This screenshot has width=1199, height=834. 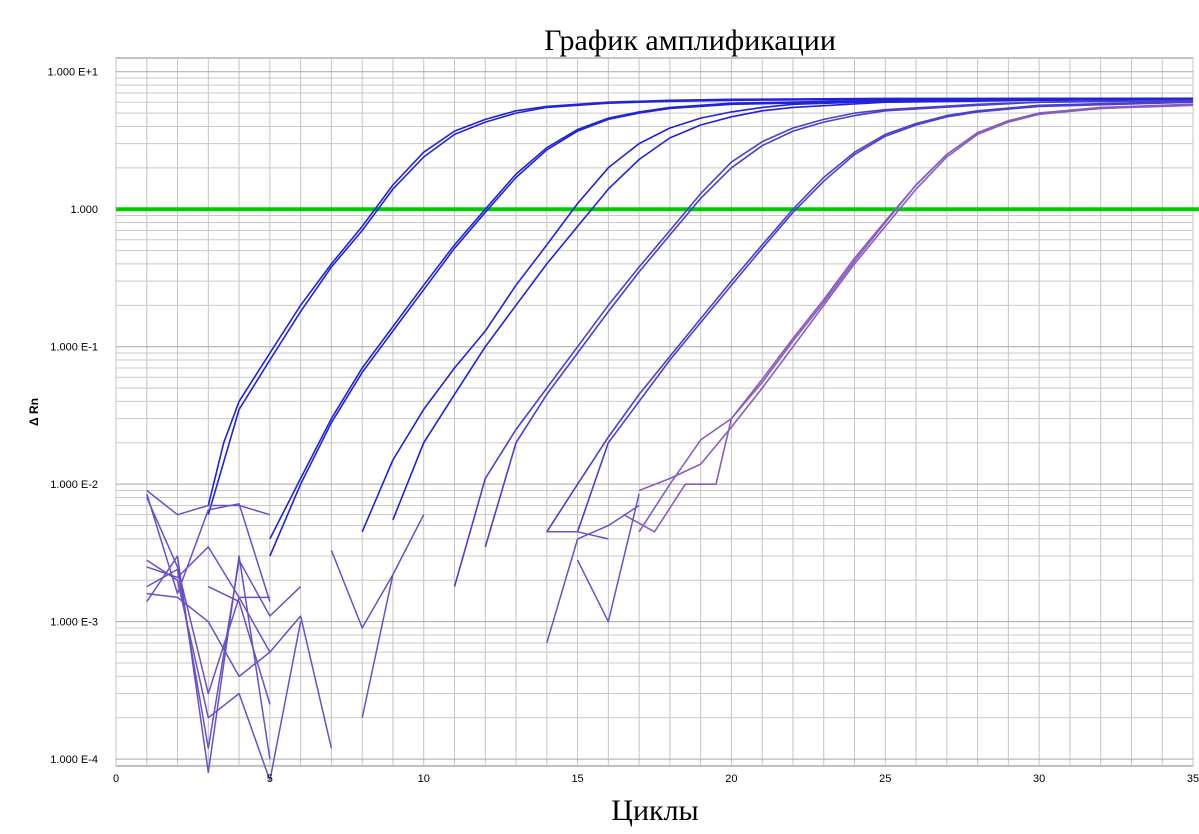 I want to click on x-tick-label: 25, so click(x=885, y=779).